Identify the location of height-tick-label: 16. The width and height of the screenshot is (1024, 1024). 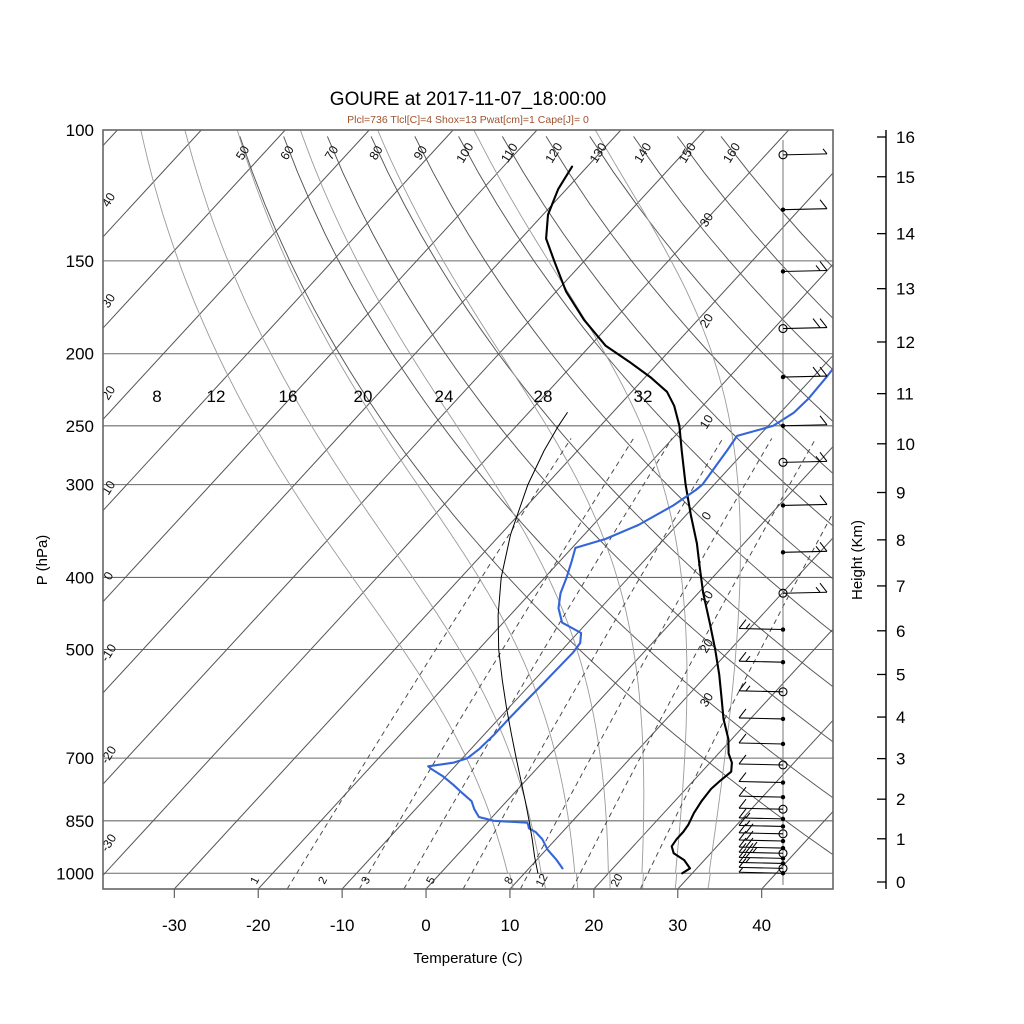
(905, 137).